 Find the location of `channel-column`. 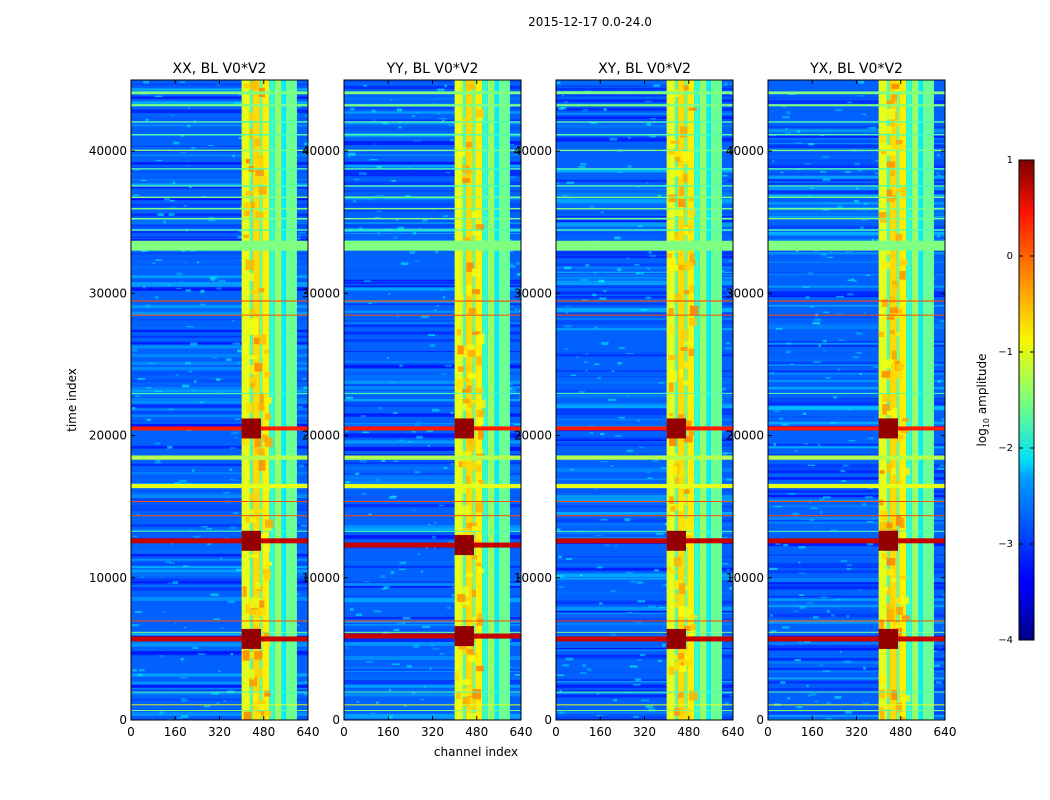

channel-column is located at coordinates (291, 400).